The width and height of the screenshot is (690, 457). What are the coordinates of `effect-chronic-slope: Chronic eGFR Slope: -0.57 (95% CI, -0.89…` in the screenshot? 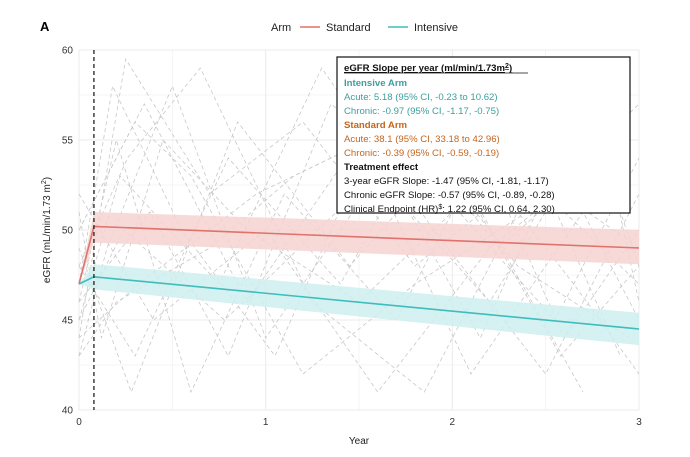 It's located at (449, 195).